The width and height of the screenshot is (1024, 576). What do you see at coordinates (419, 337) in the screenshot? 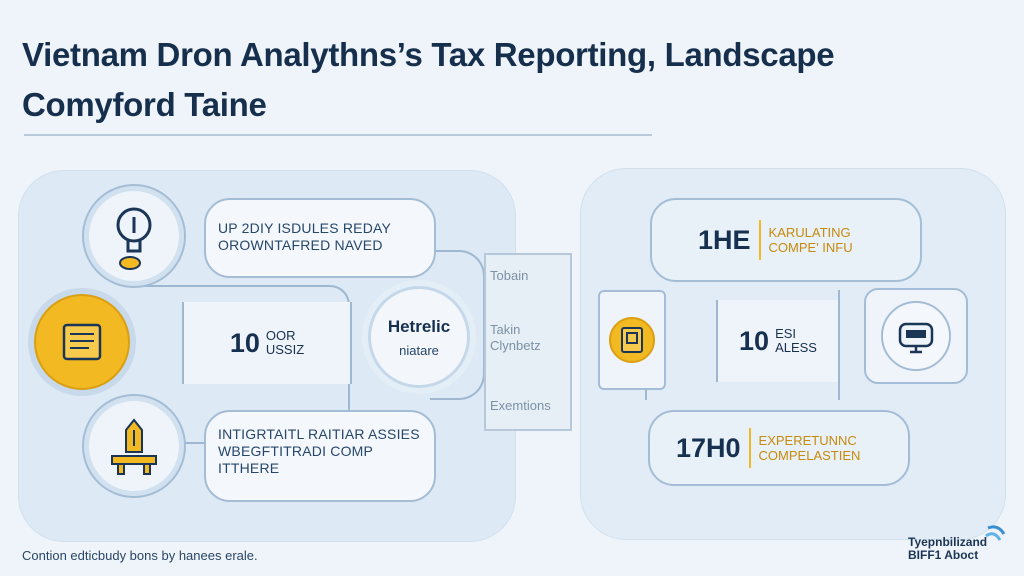
I see `center-circle: Hetrelic niatare` at bounding box center [419, 337].